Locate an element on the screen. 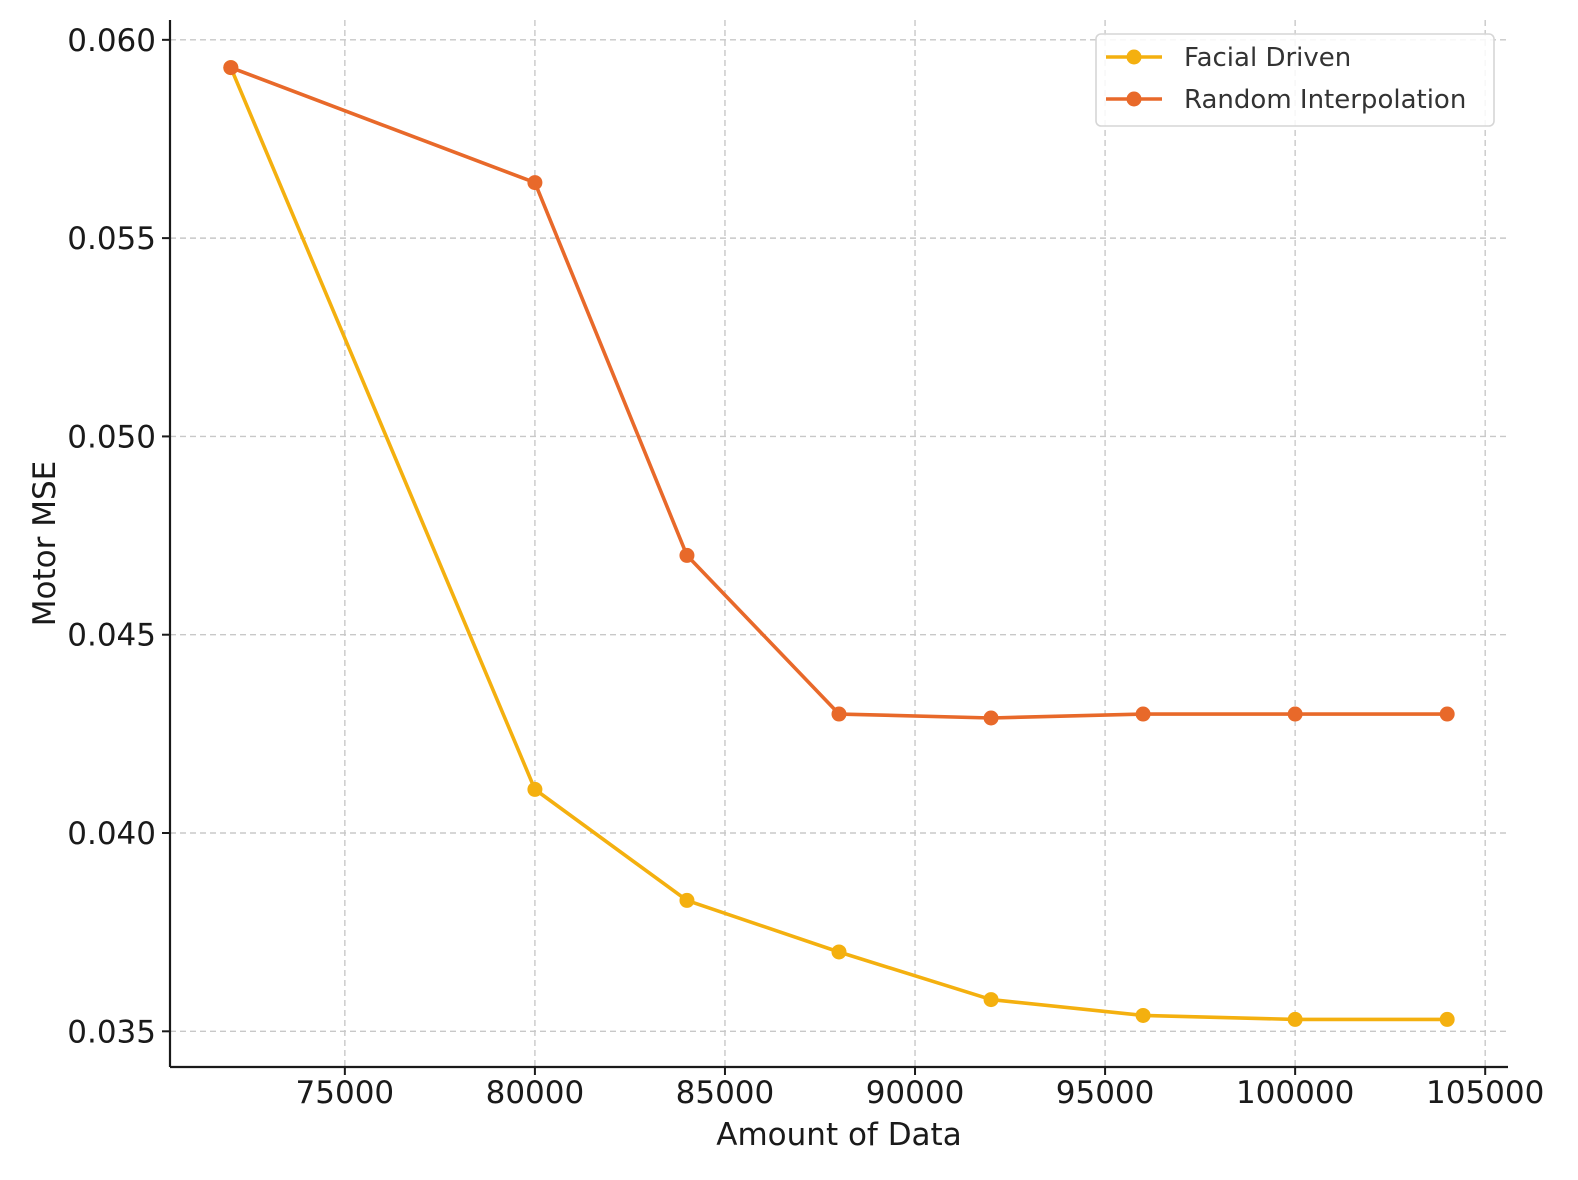  y-tick-label: 0.045 is located at coordinates (111, 636).